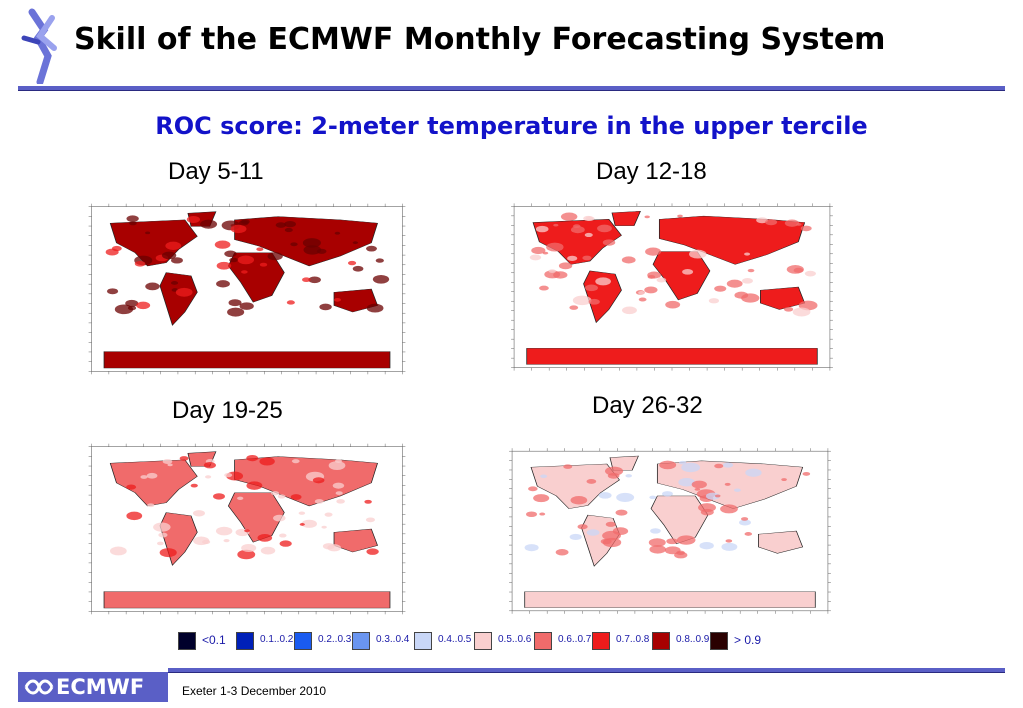  I want to click on footer-text: Exeter 1-3 December 2010, so click(254, 691).